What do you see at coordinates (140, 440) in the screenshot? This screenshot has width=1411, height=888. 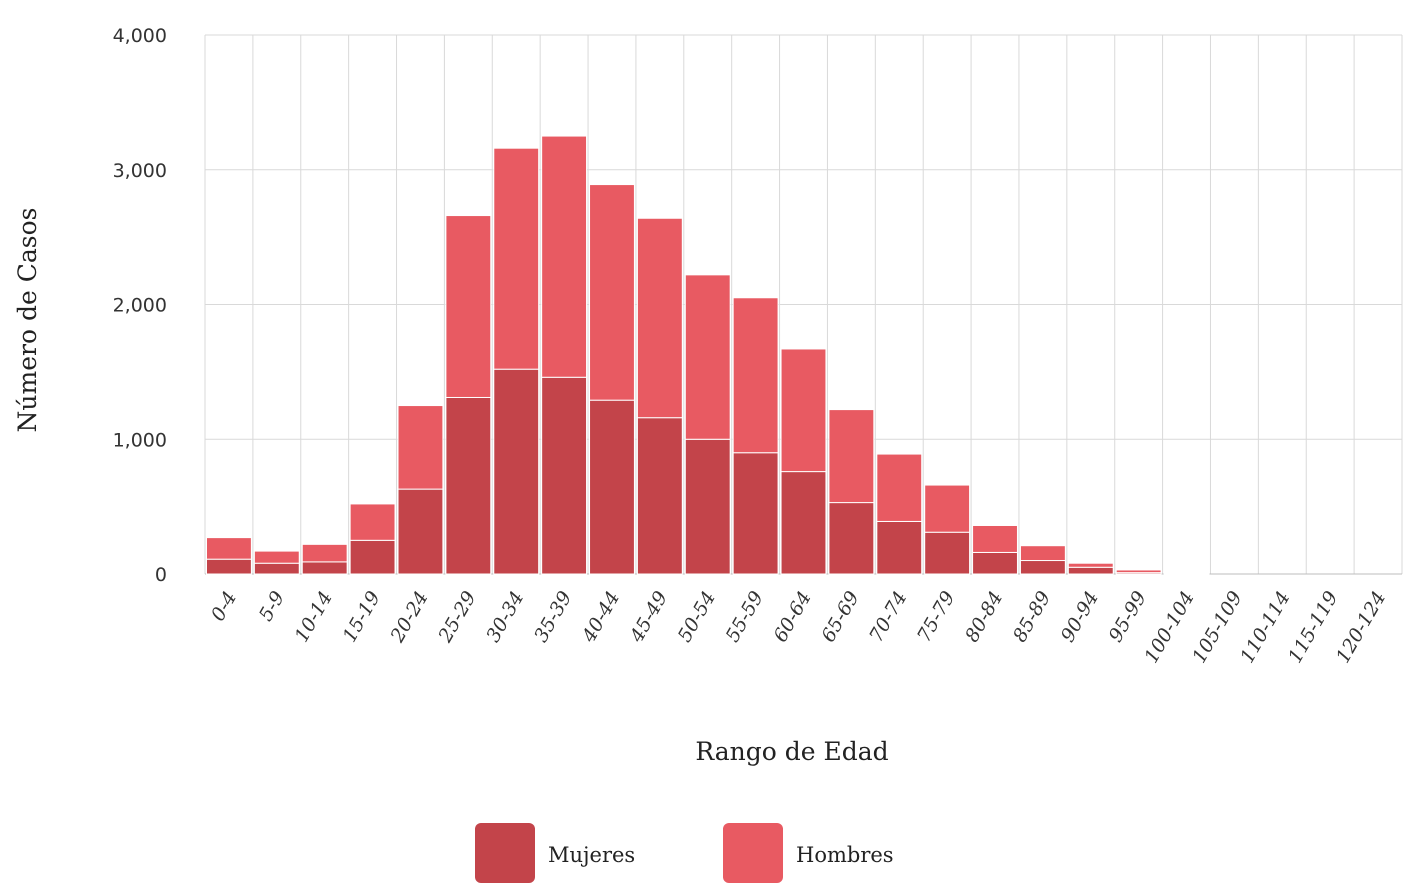 I see `y-tick-label: 1,000` at bounding box center [140, 440].